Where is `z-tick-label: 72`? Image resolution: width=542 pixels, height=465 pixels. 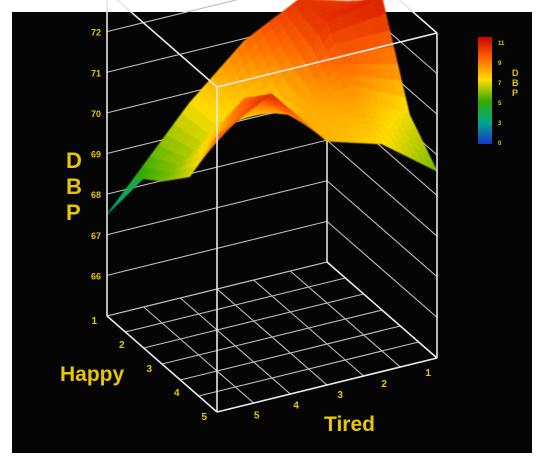
z-tick-label: 72 is located at coordinates (96, 33).